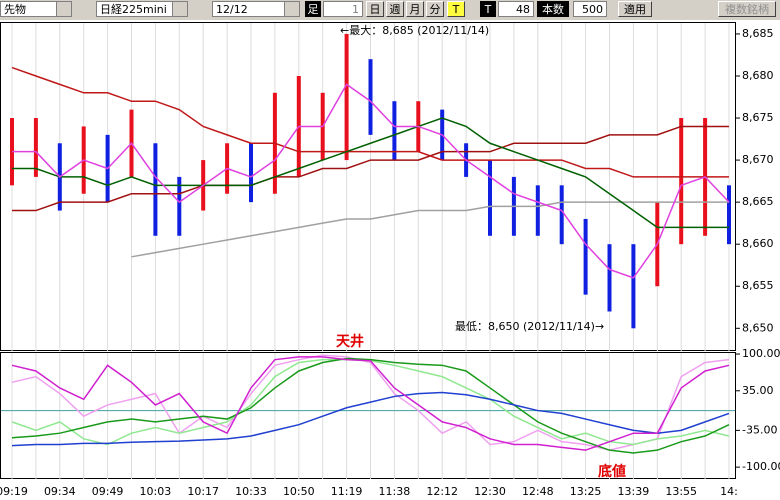 Image resolution: width=780 pixels, height=500 pixels. Describe the element at coordinates (442, 491) in the screenshot. I see `x-tick-label: 12:12` at that location.